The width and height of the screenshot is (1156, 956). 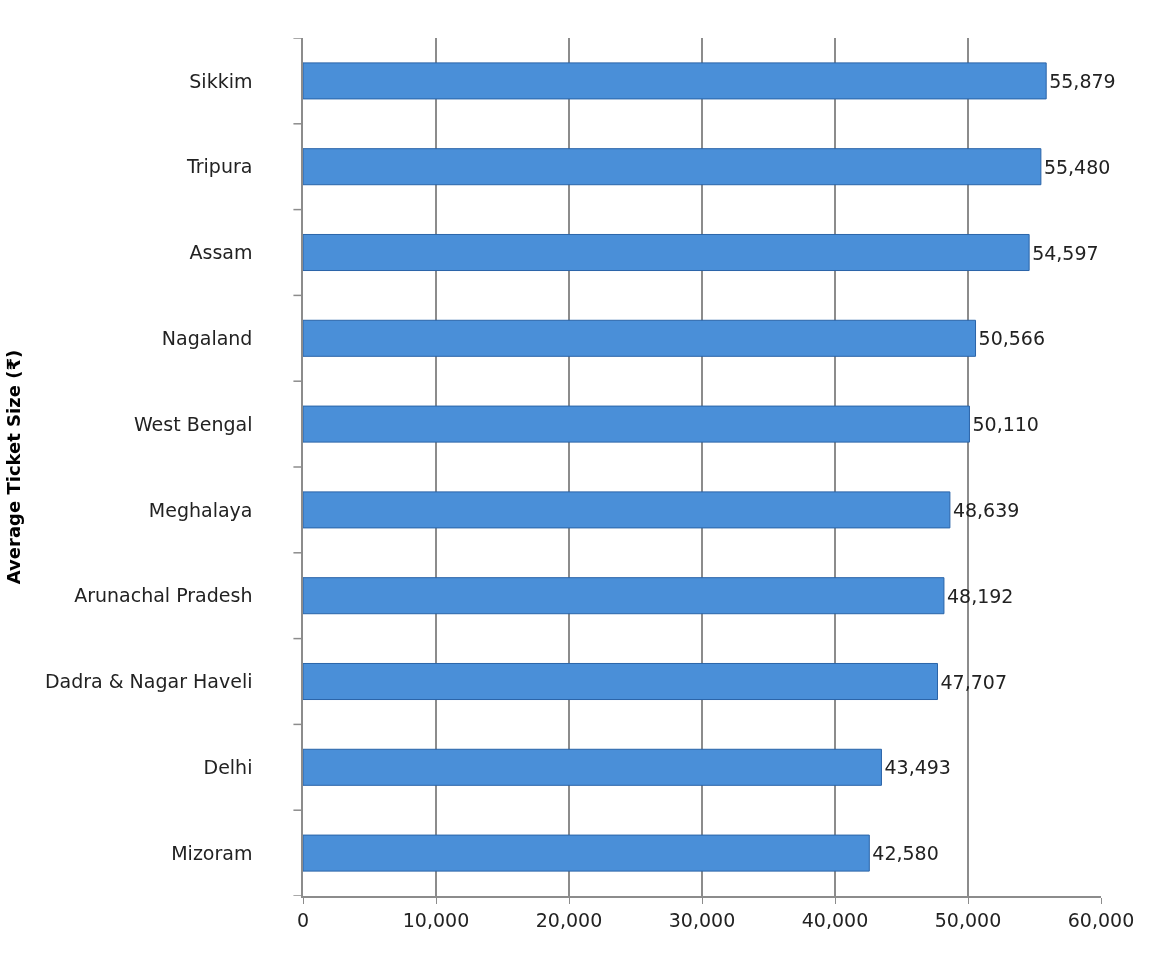 I want to click on data-label: 48,639, so click(x=986, y=509).